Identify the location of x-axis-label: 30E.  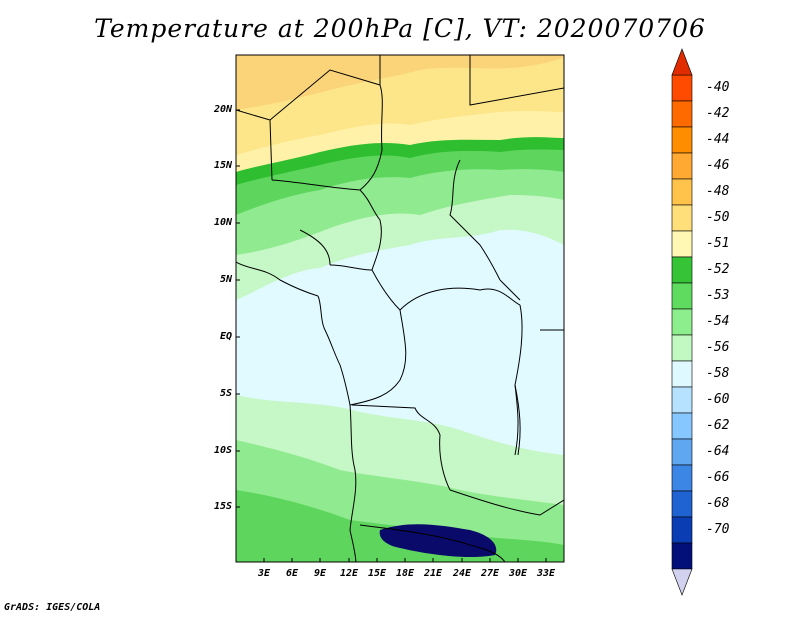
(518, 573).